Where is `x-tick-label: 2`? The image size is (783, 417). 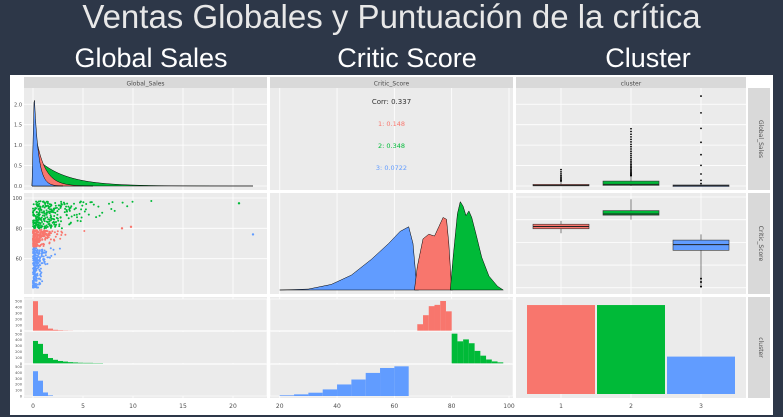
x-tick-label: 2 is located at coordinates (631, 406).